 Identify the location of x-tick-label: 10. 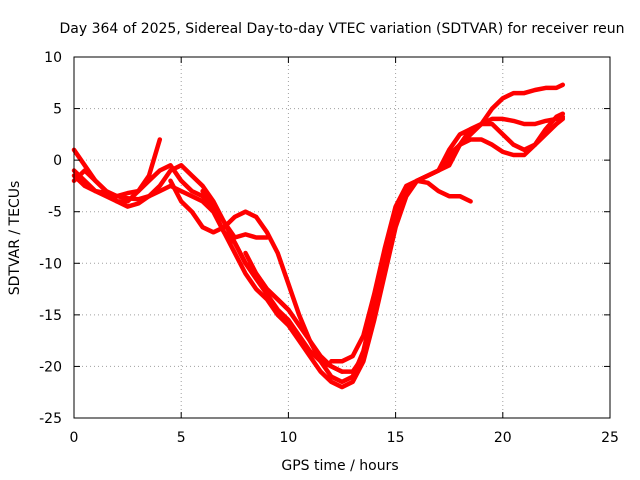
(288, 438).